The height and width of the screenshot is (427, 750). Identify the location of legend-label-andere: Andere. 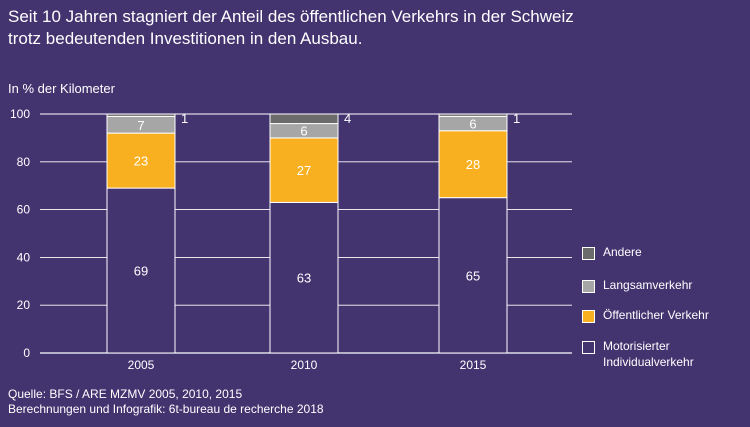
(622, 252).